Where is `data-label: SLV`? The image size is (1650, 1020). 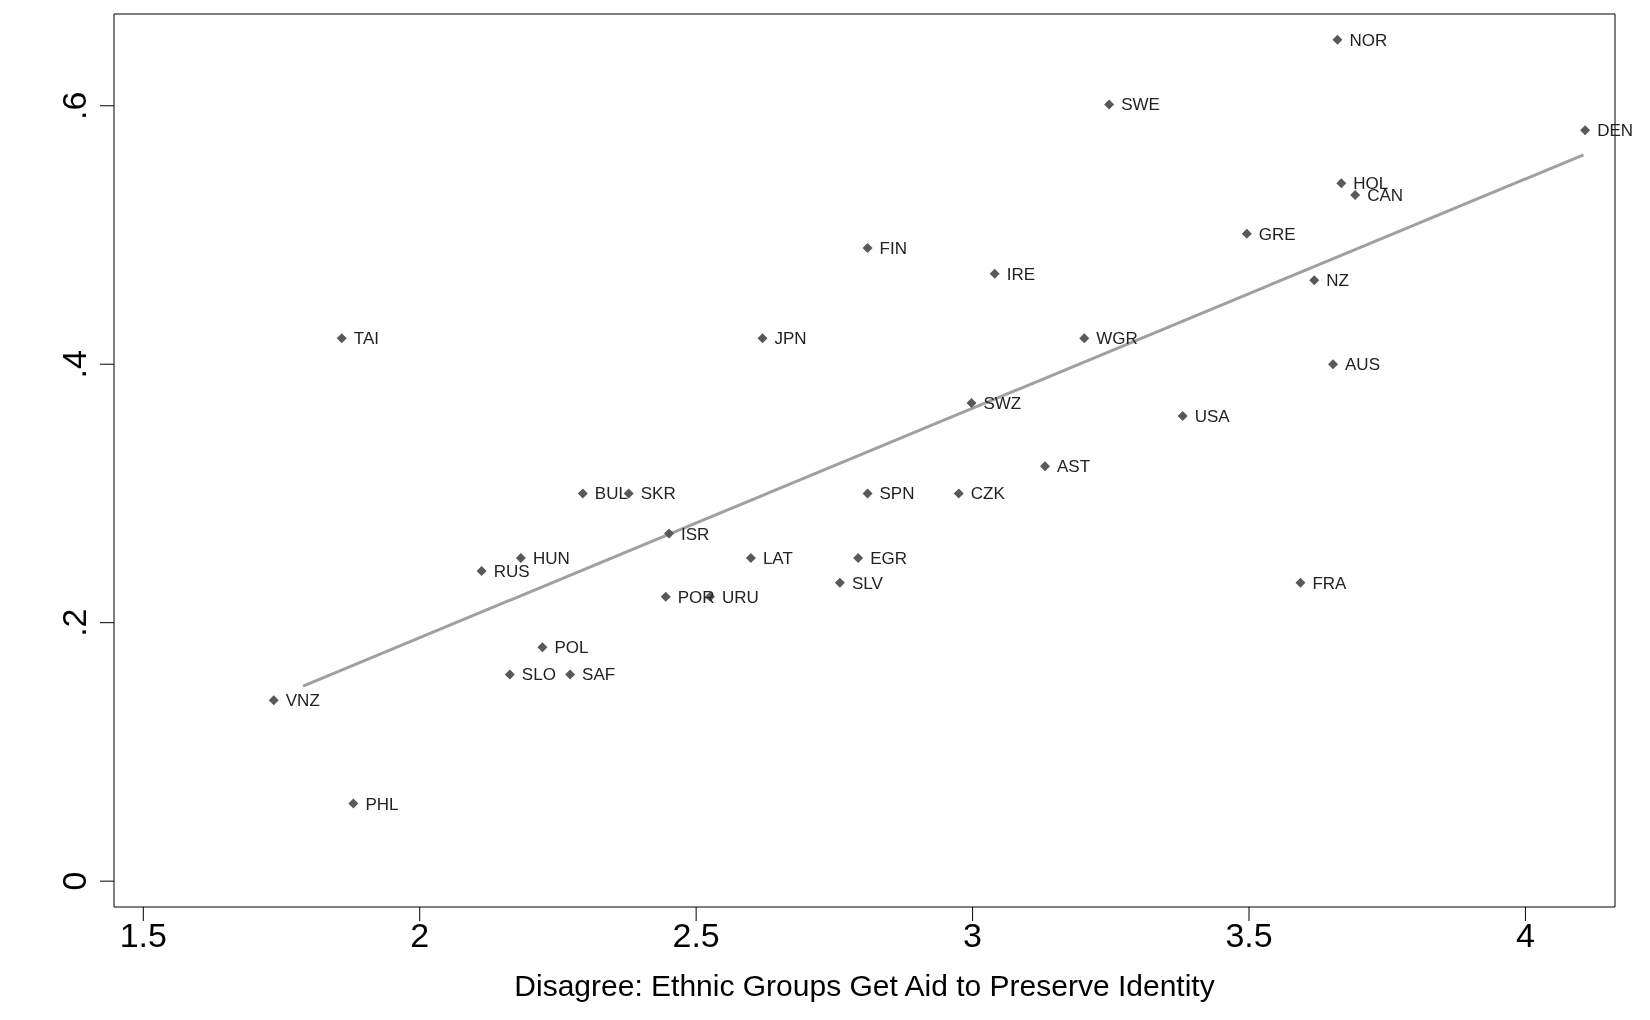 data-label: SLV is located at coordinates (867, 583).